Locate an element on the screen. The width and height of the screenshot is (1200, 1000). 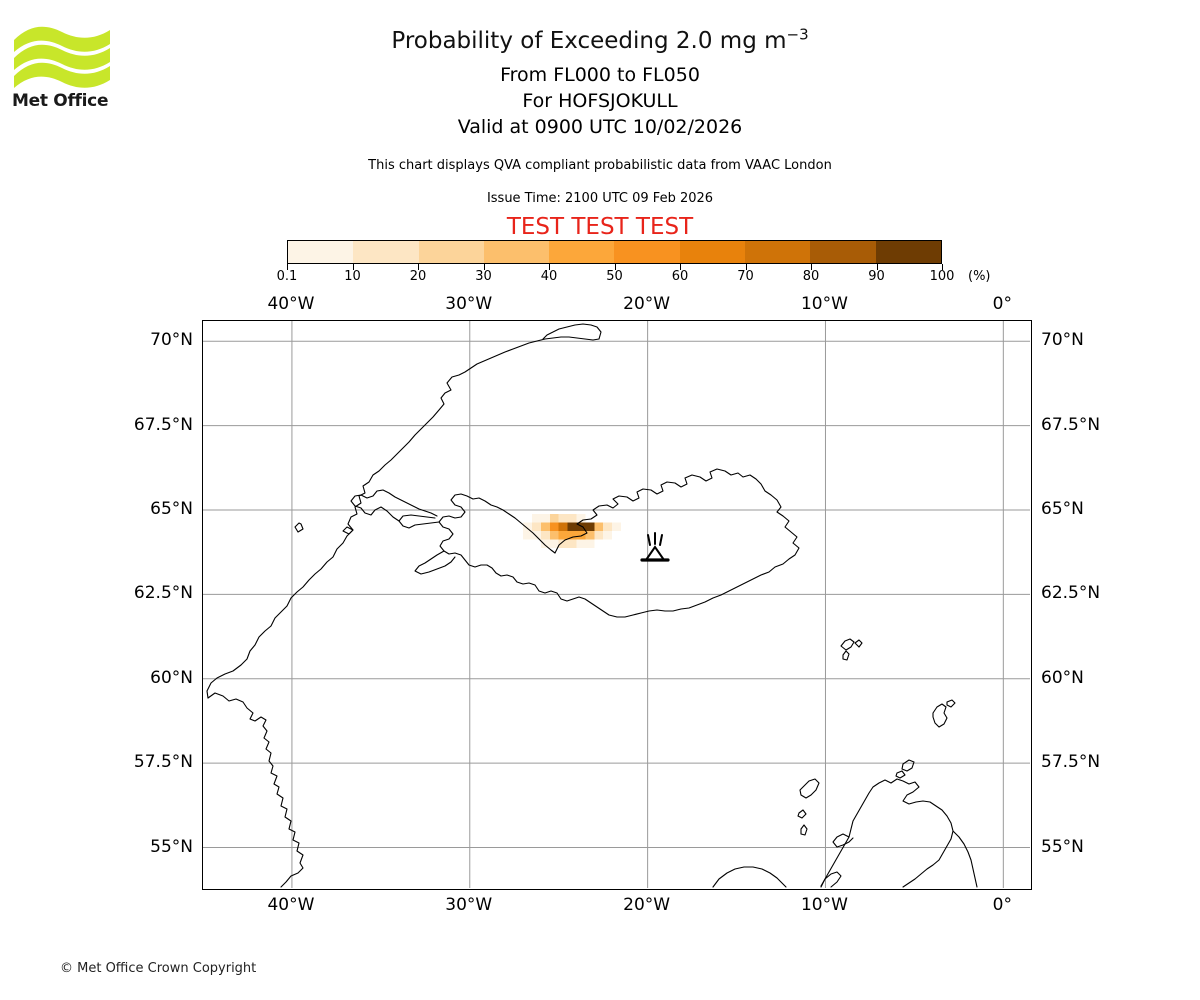
page-title: Probability of Exceeding 2.0 mg m−3 is located at coordinates (600, 41).